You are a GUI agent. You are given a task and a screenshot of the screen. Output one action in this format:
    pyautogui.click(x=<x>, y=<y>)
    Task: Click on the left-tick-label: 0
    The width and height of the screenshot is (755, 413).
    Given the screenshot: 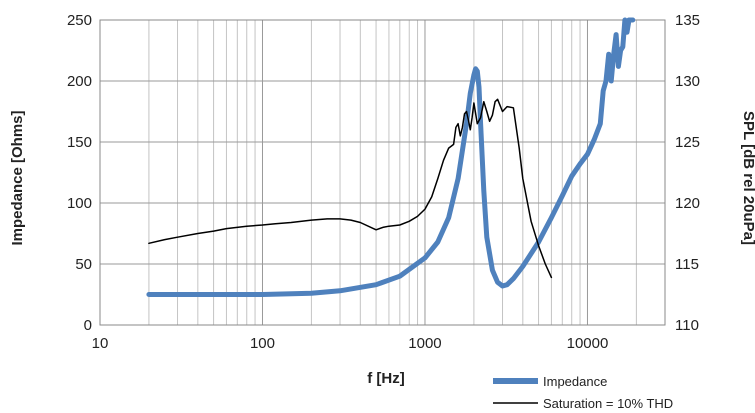 What is the action you would take?
    pyautogui.click(x=88, y=325)
    